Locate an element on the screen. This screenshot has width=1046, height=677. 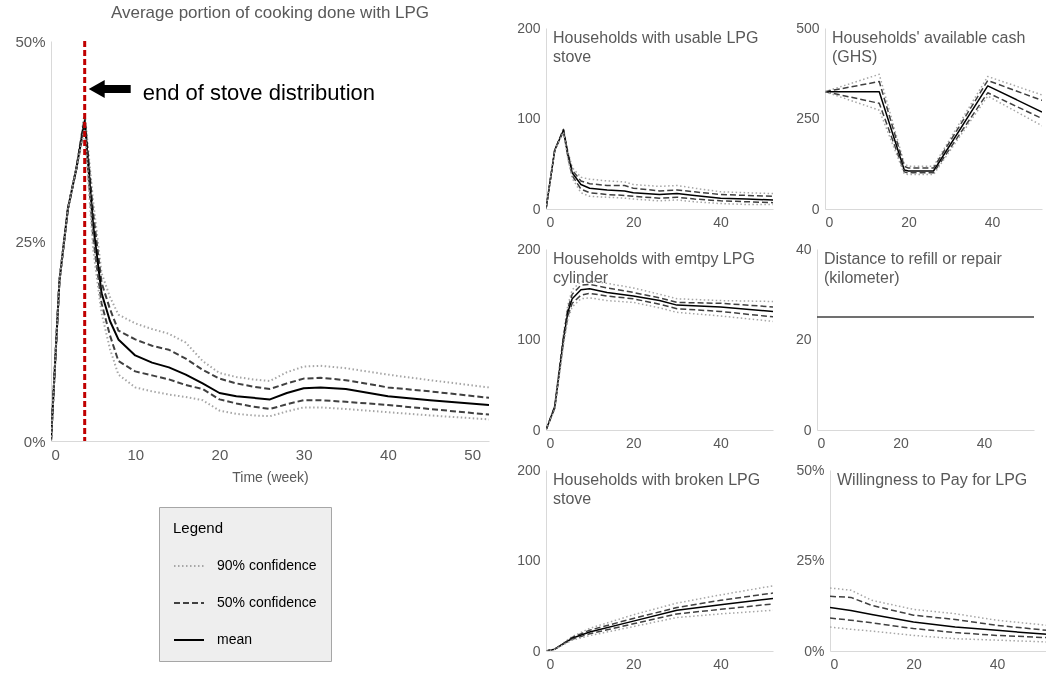
legend-label: mean is located at coordinates (235, 639).